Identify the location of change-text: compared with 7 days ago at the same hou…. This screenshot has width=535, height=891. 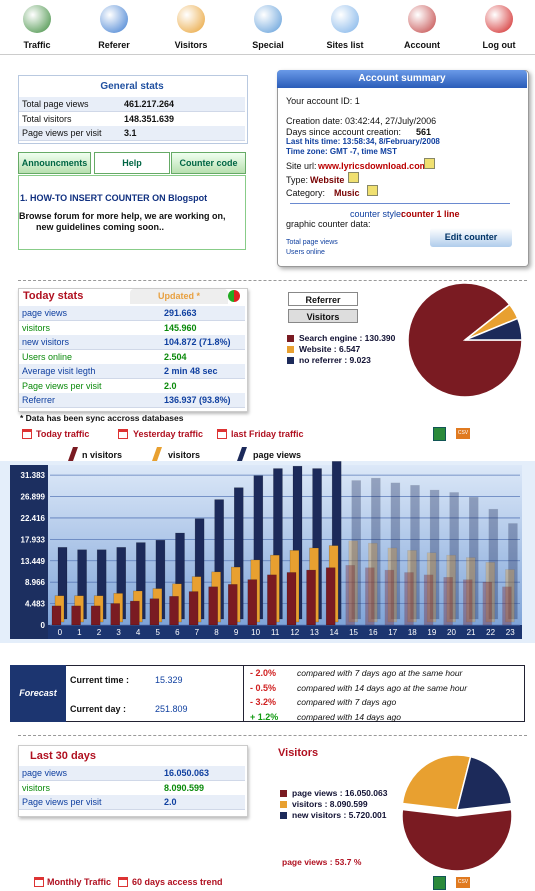
(380, 673).